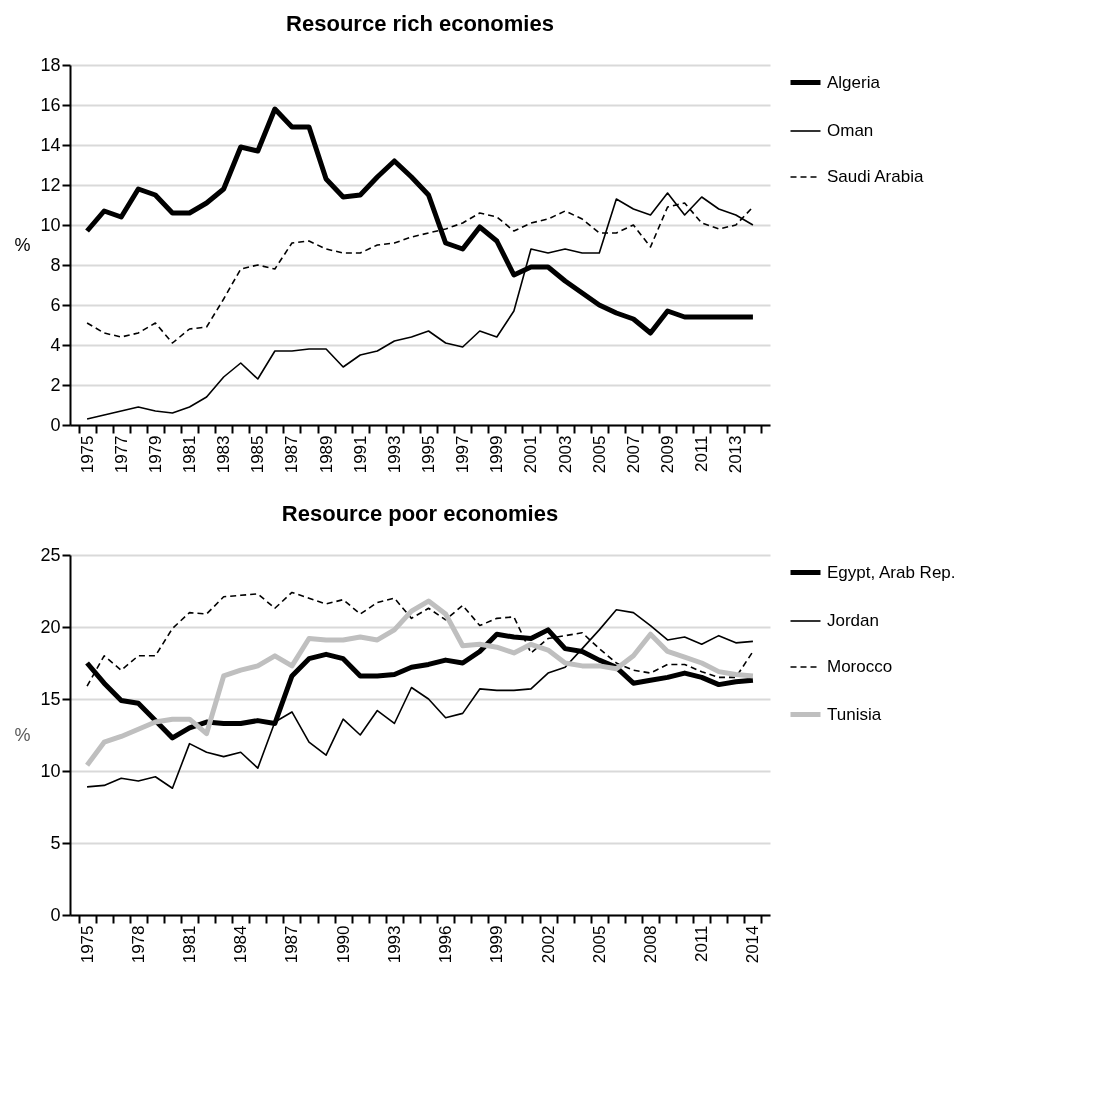  Describe the element at coordinates (753, 944) in the screenshot. I see `x-tick-label: 2014` at that location.